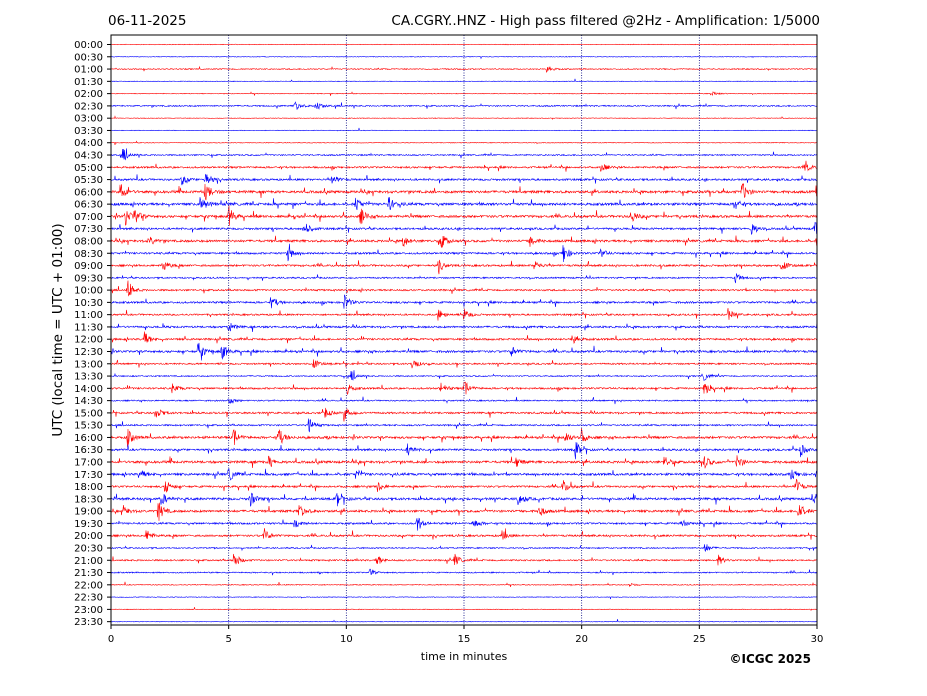 This screenshot has width=927, height=696. Describe the element at coordinates (88, 389) in the screenshot. I see `y-tick-label: 14:00` at that location.